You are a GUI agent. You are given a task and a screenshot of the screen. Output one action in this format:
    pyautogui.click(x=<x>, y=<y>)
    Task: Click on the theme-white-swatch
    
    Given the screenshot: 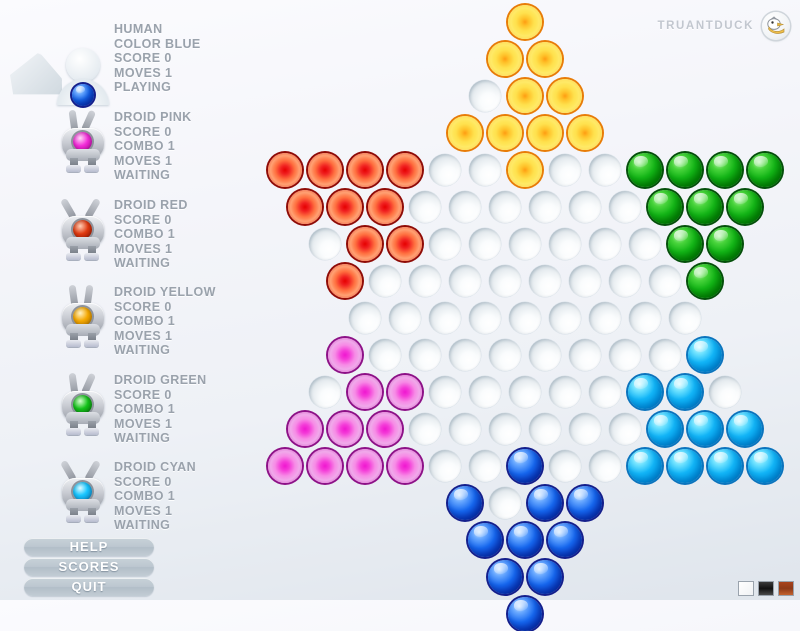 What is the action you would take?
    pyautogui.click(x=746, y=588)
    